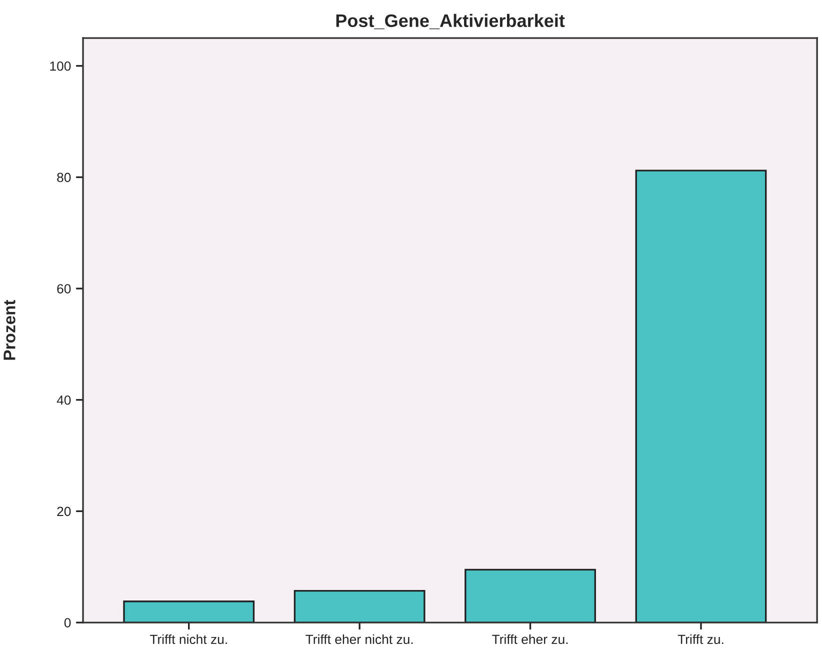 The height and width of the screenshot is (656, 822). What do you see at coordinates (63, 400) in the screenshot?
I see `y-tick-label: 40` at bounding box center [63, 400].